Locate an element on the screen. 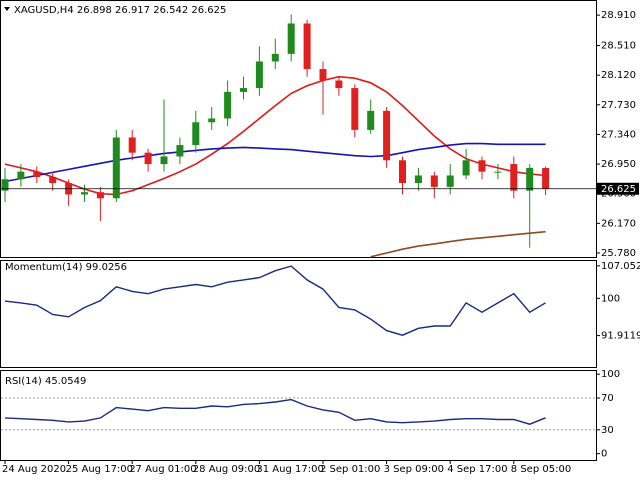  x-tick-label: 4 Sep 17:00 is located at coordinates (477, 469).